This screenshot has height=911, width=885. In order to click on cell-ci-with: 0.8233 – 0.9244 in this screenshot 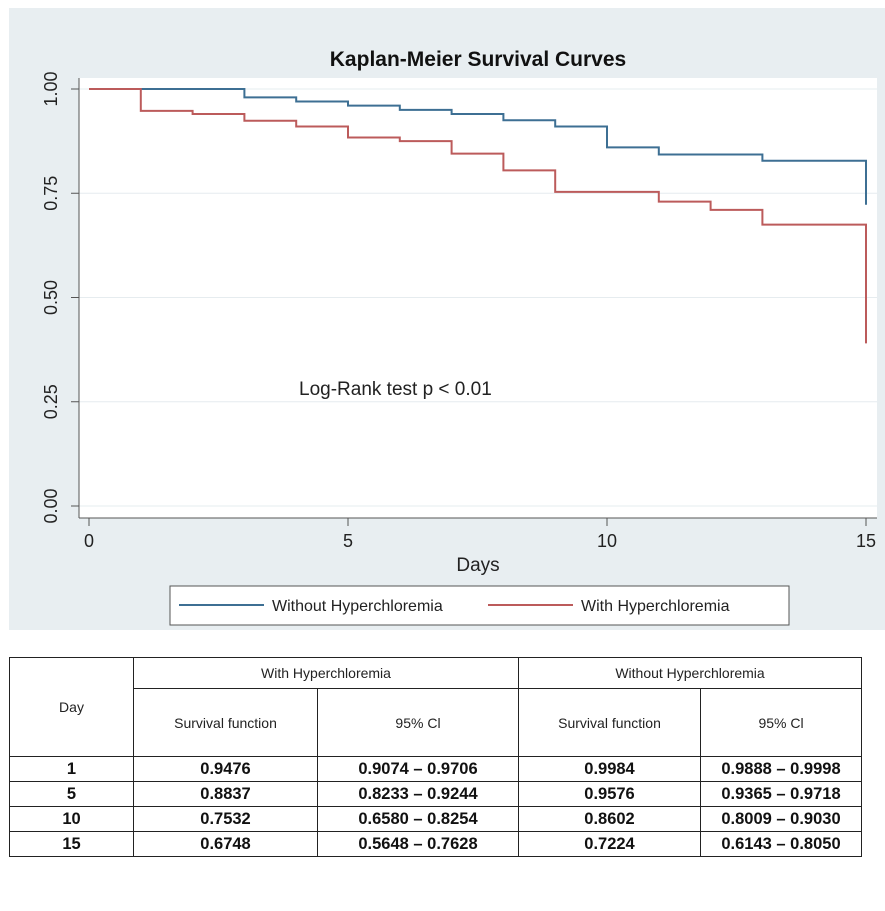, I will do `click(418, 794)`.